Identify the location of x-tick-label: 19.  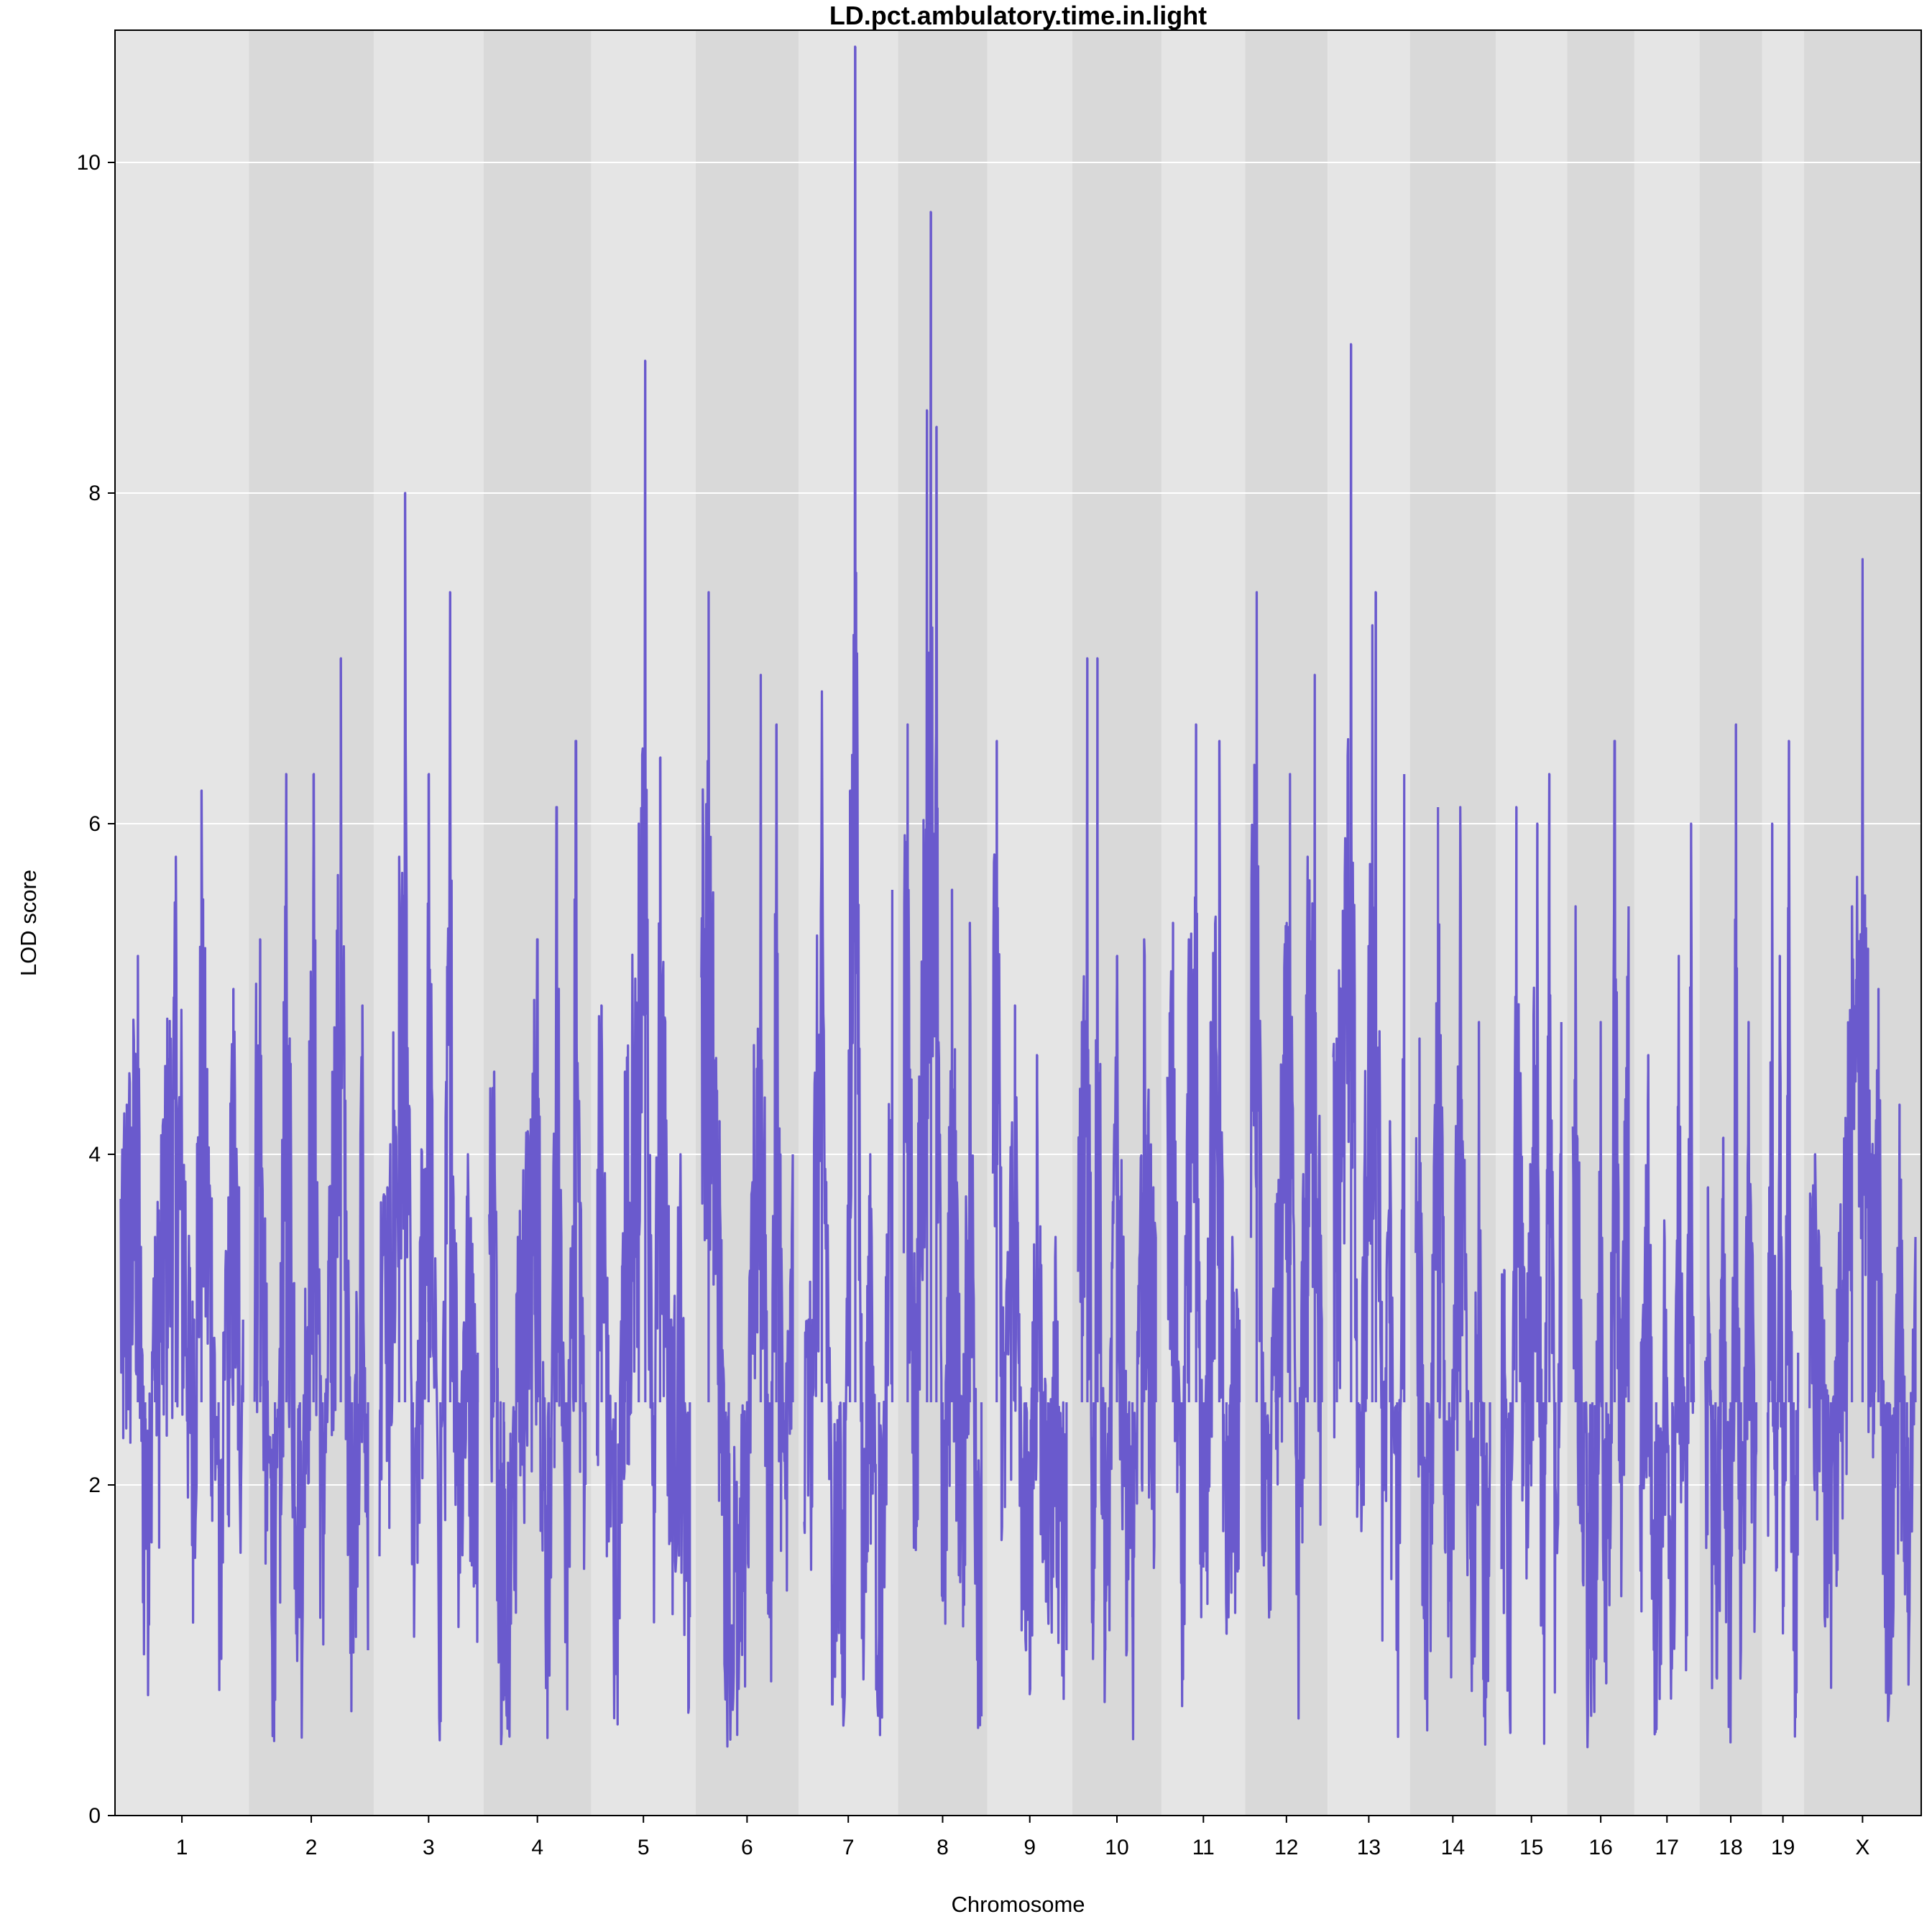
(1783, 1847).